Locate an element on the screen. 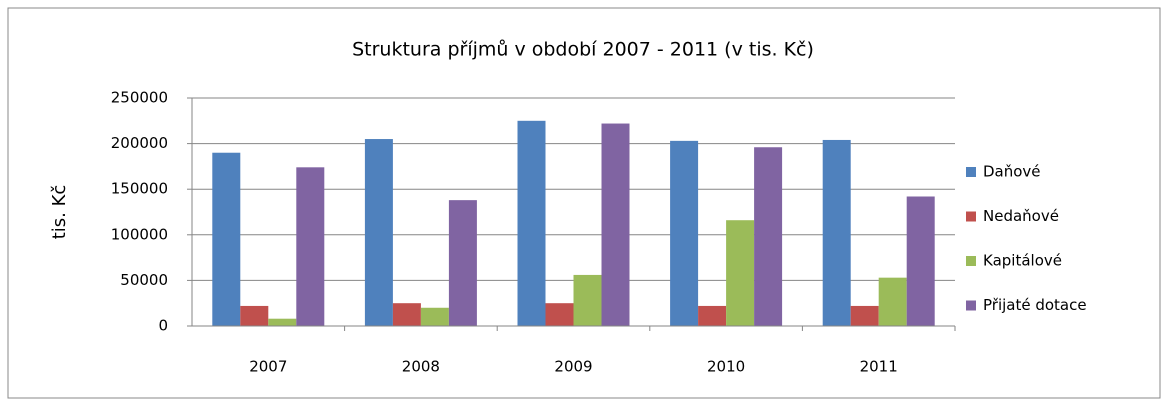 The height and width of the screenshot is (401, 1168). legend-label: Přijaté dotace is located at coordinates (1035, 305).